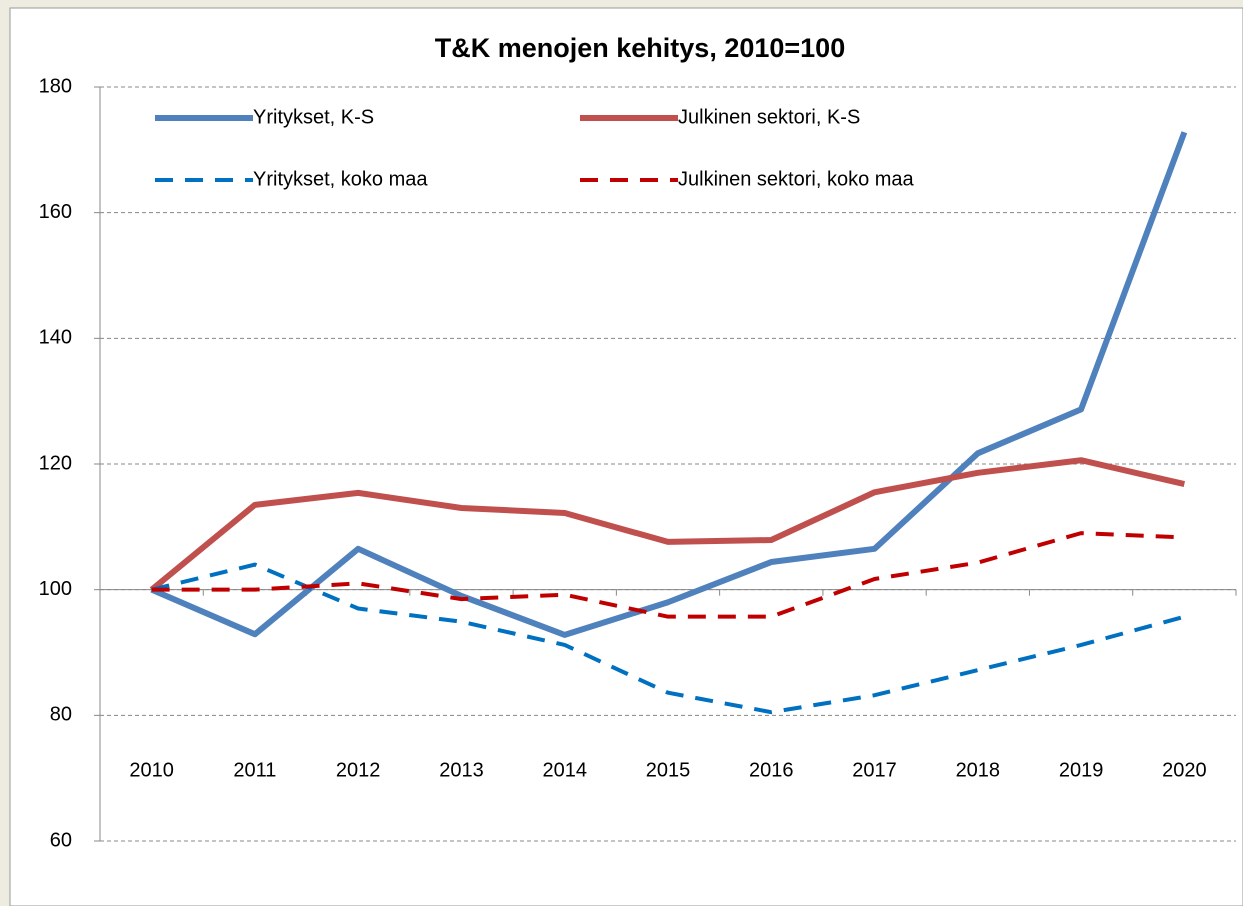 The width and height of the screenshot is (1243, 906). I want to click on x-tick-label: 2010, so click(151, 770).